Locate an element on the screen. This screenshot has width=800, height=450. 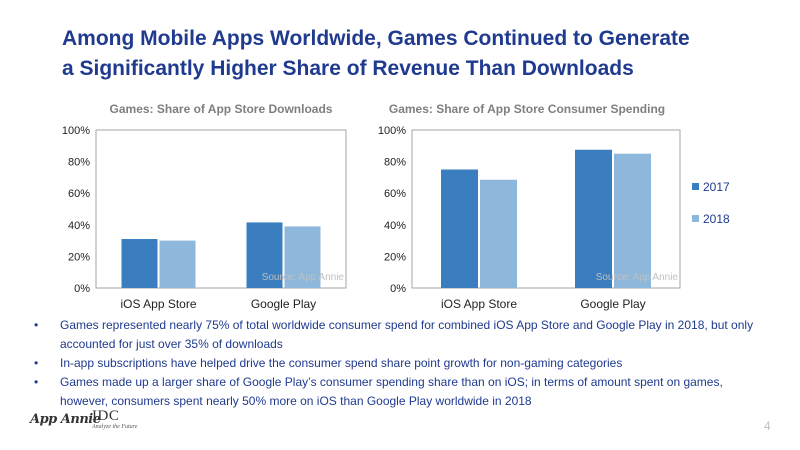
spending-y-tick-label: 100% is located at coordinates (392, 131).